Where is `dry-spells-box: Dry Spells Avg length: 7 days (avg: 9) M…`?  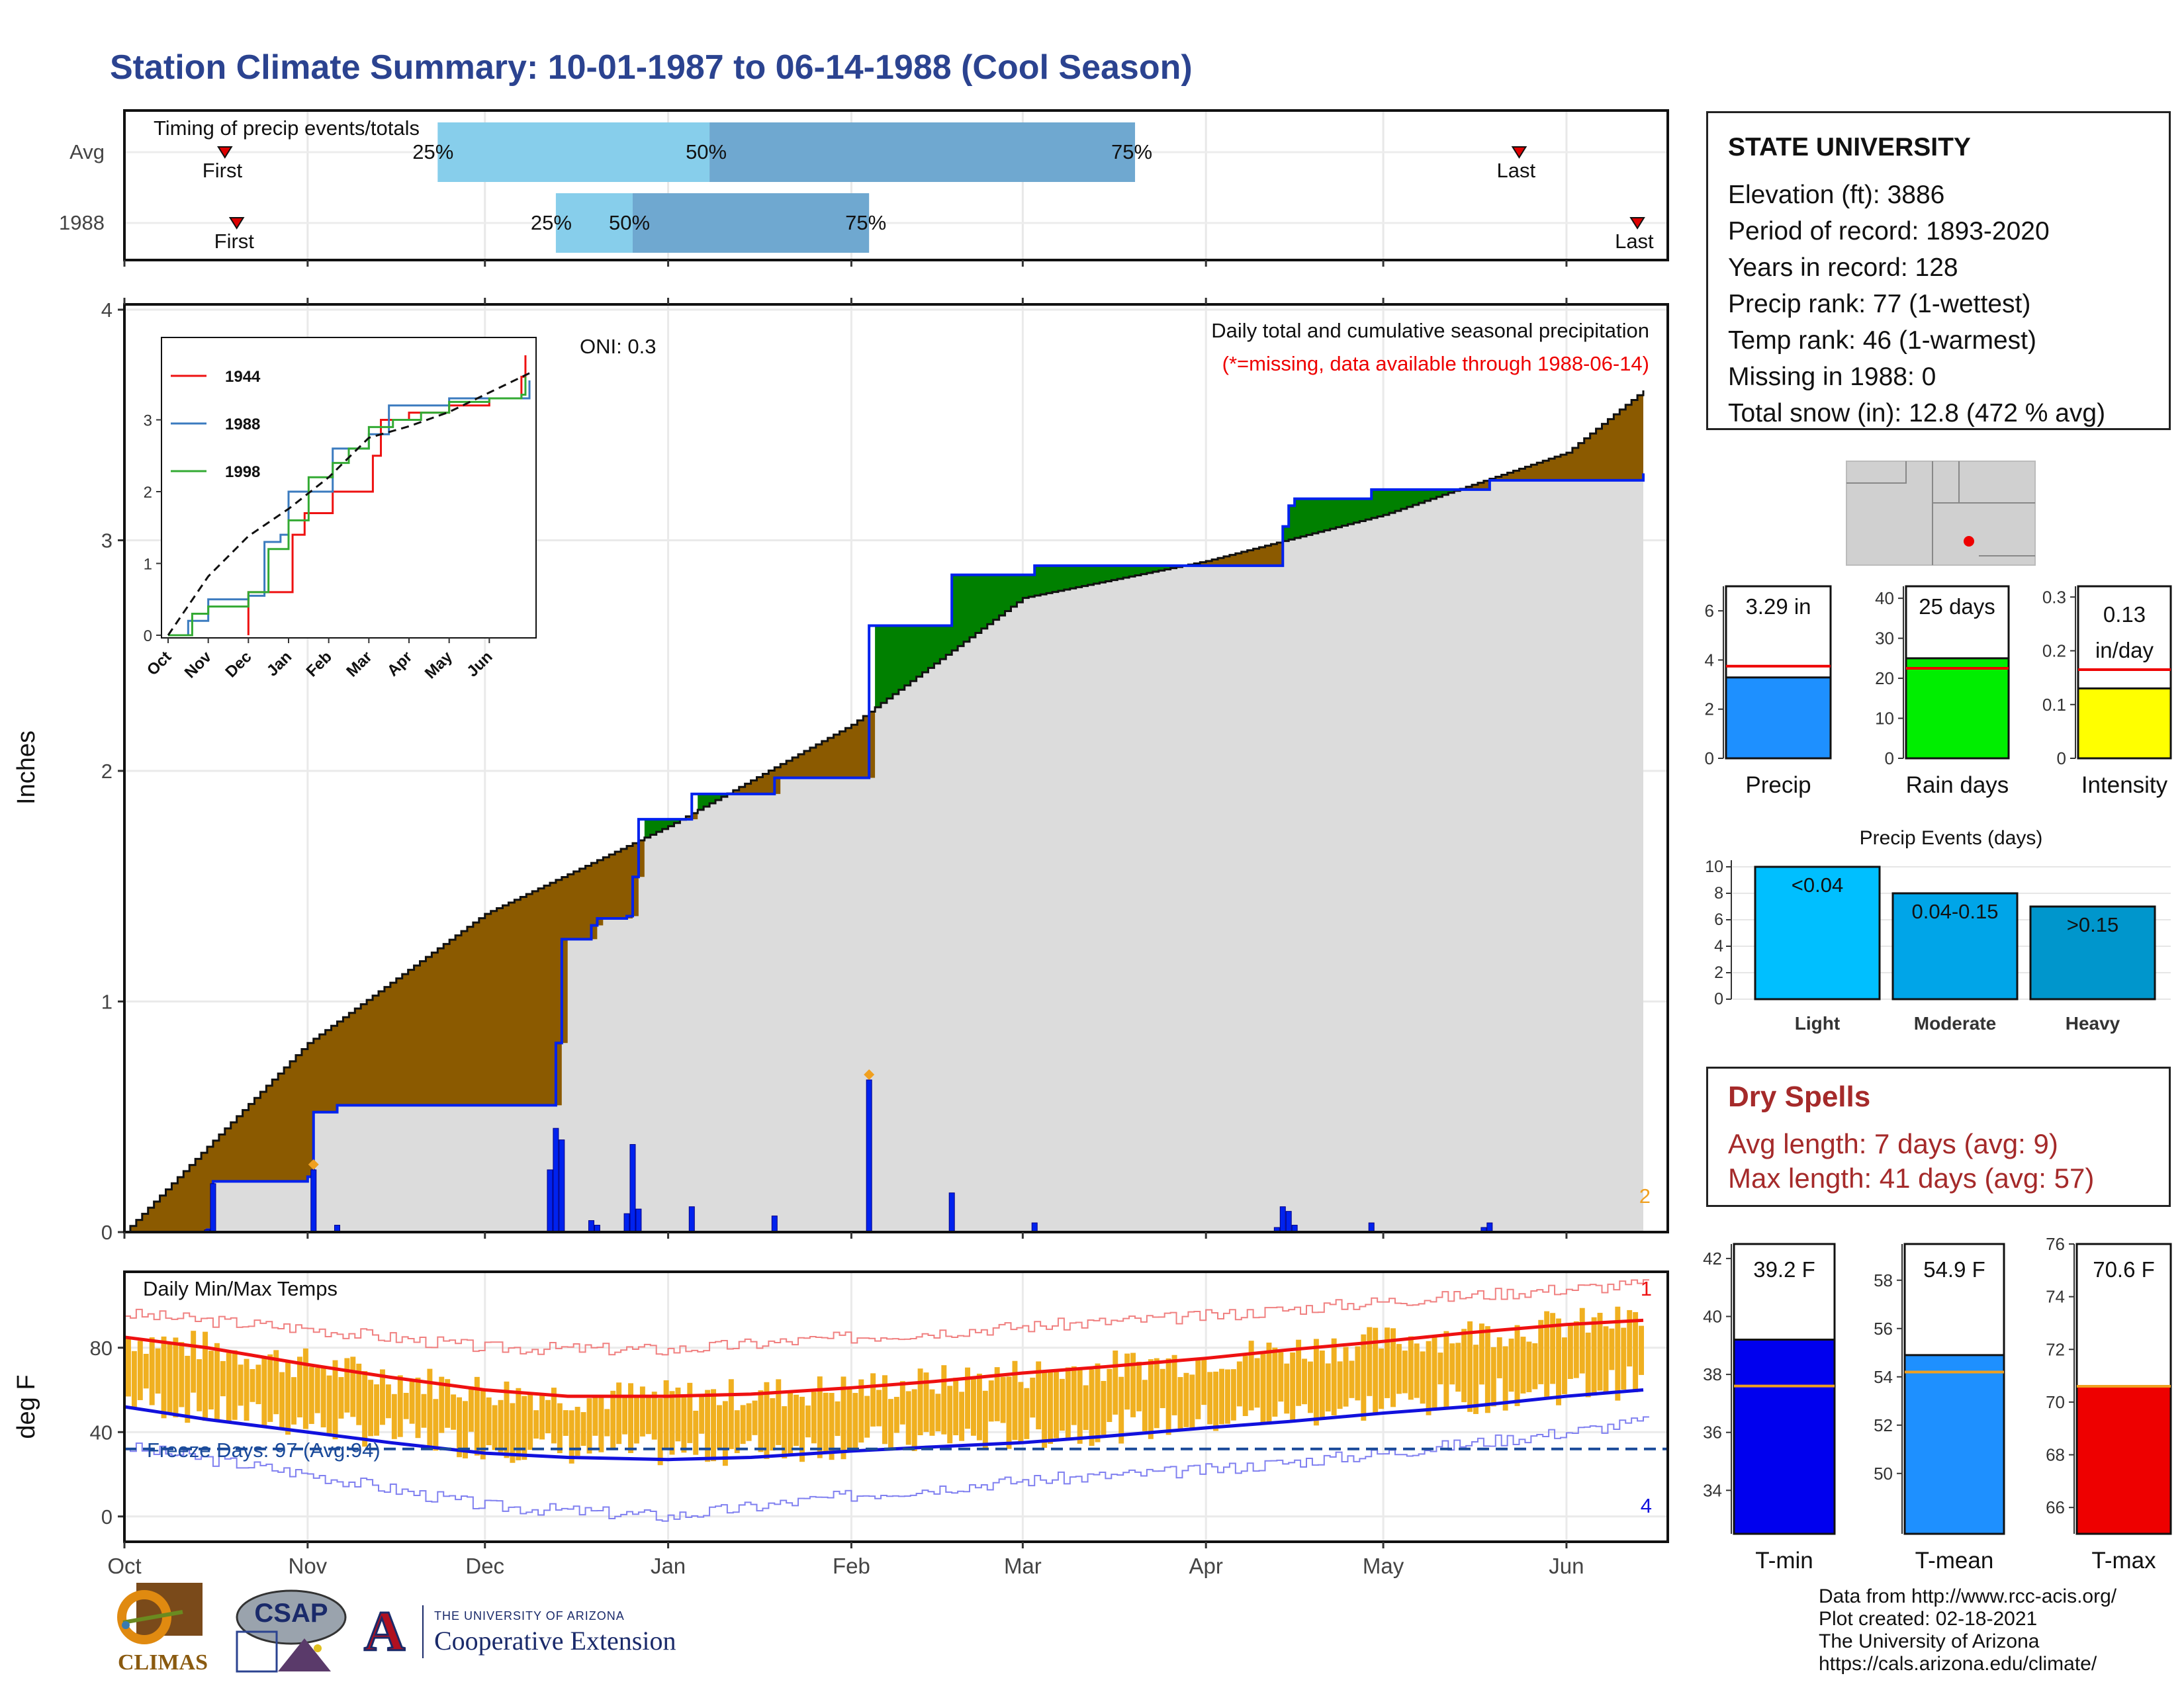 dry-spells-box: Dry Spells Avg length: 7 days (avg: 9) M… is located at coordinates (1939, 1137).